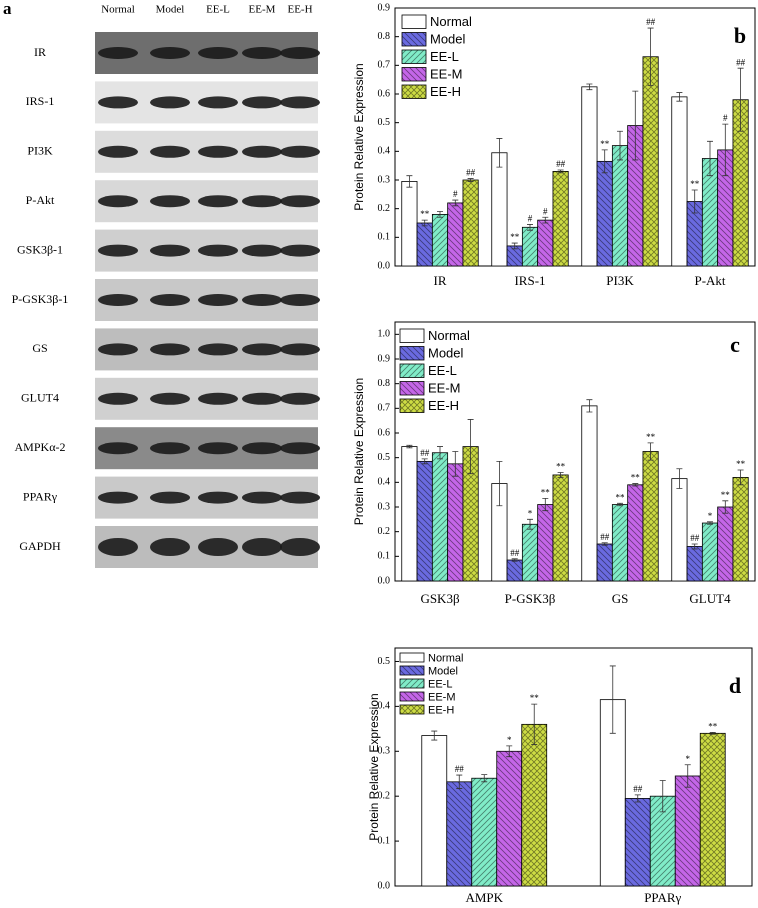 The height and width of the screenshot is (908, 758). Describe the element at coordinates (740, 35) in the screenshot. I see `panel-label: b` at that location.